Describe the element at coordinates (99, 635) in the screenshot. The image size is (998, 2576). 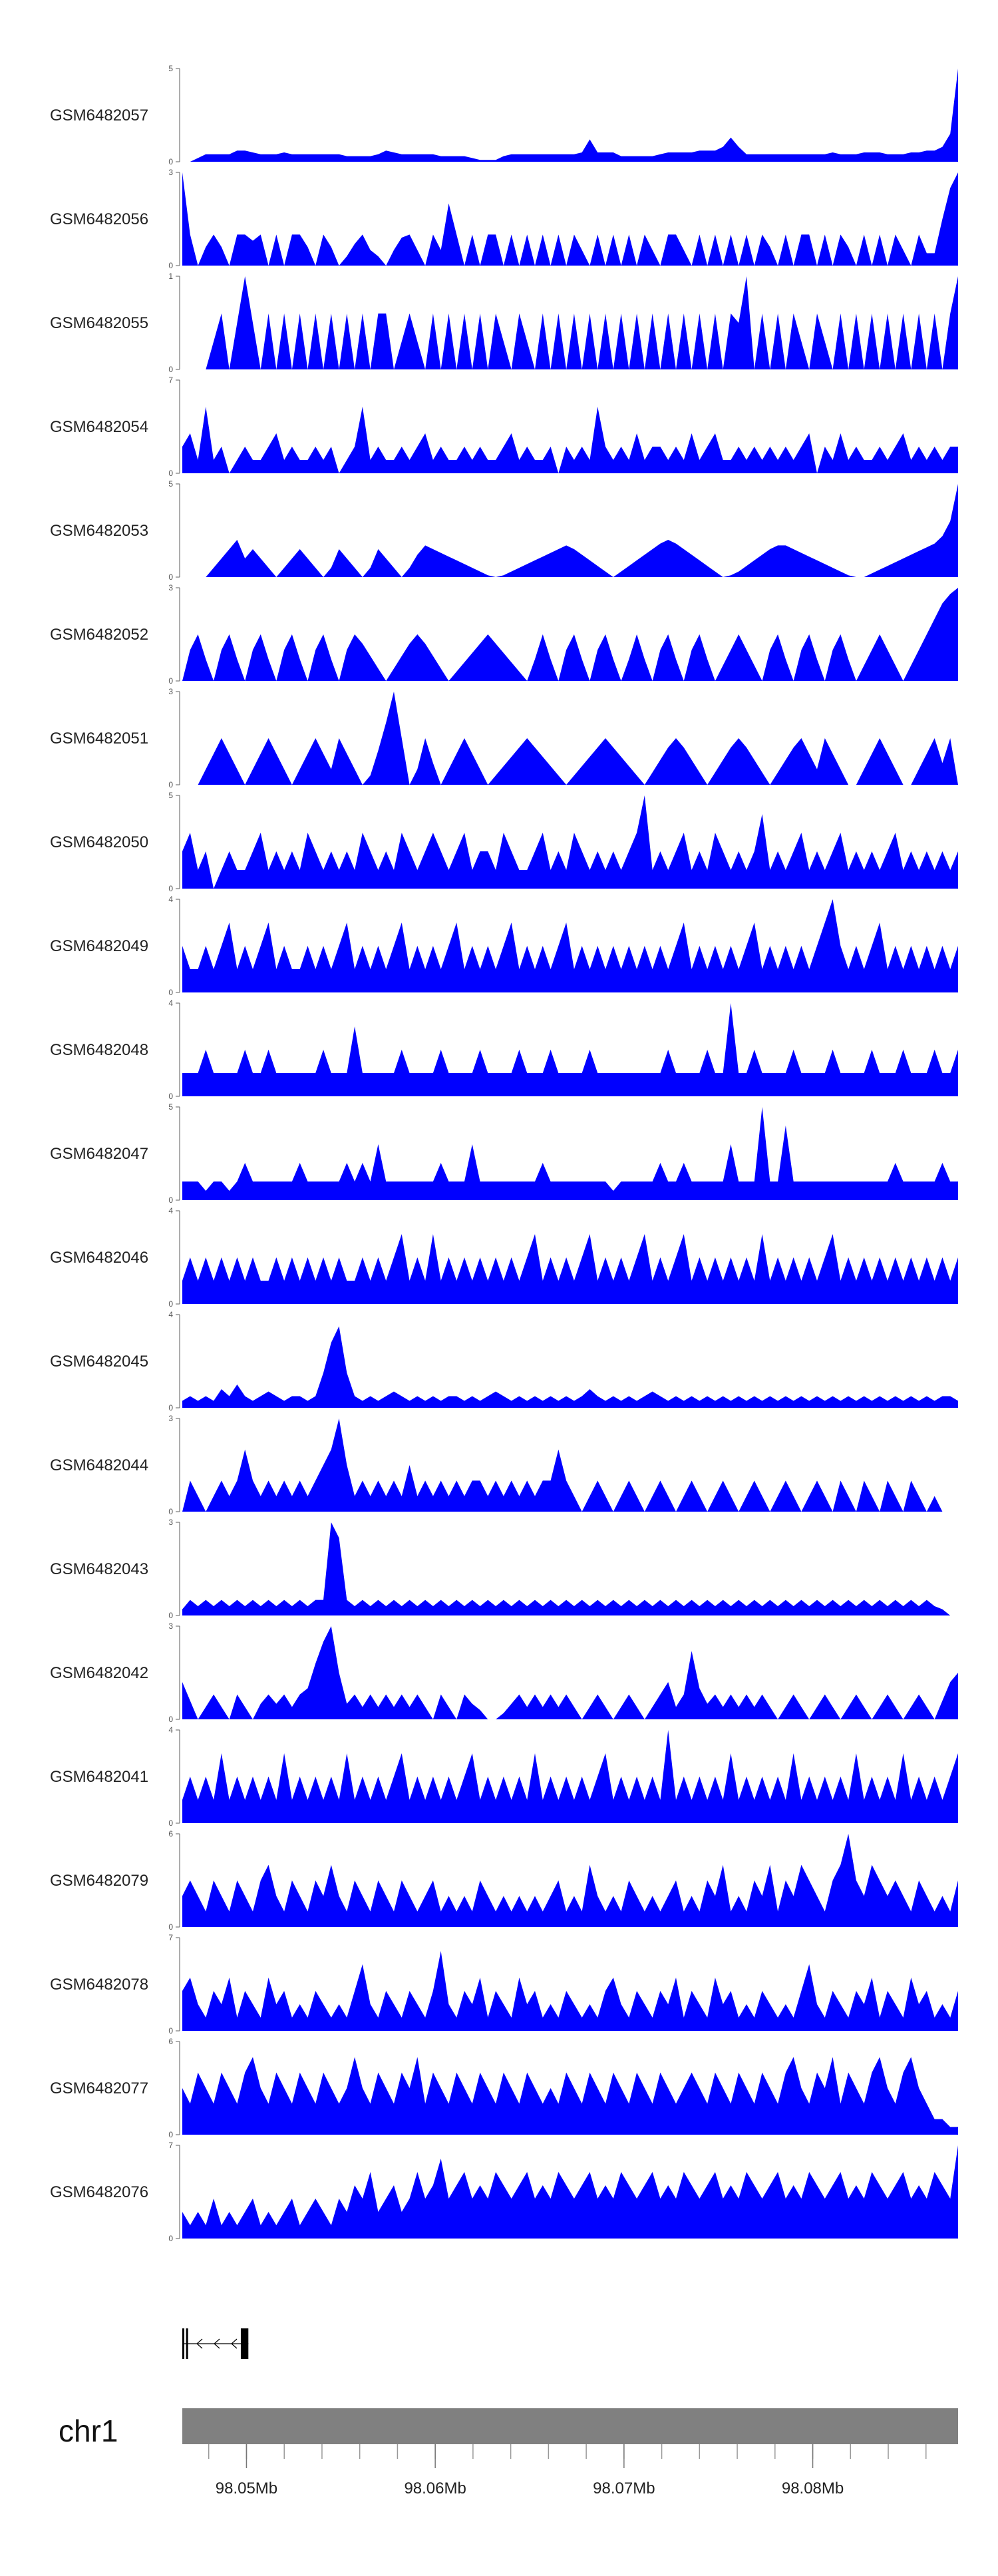
I see `track-label: GSM6482052` at that location.